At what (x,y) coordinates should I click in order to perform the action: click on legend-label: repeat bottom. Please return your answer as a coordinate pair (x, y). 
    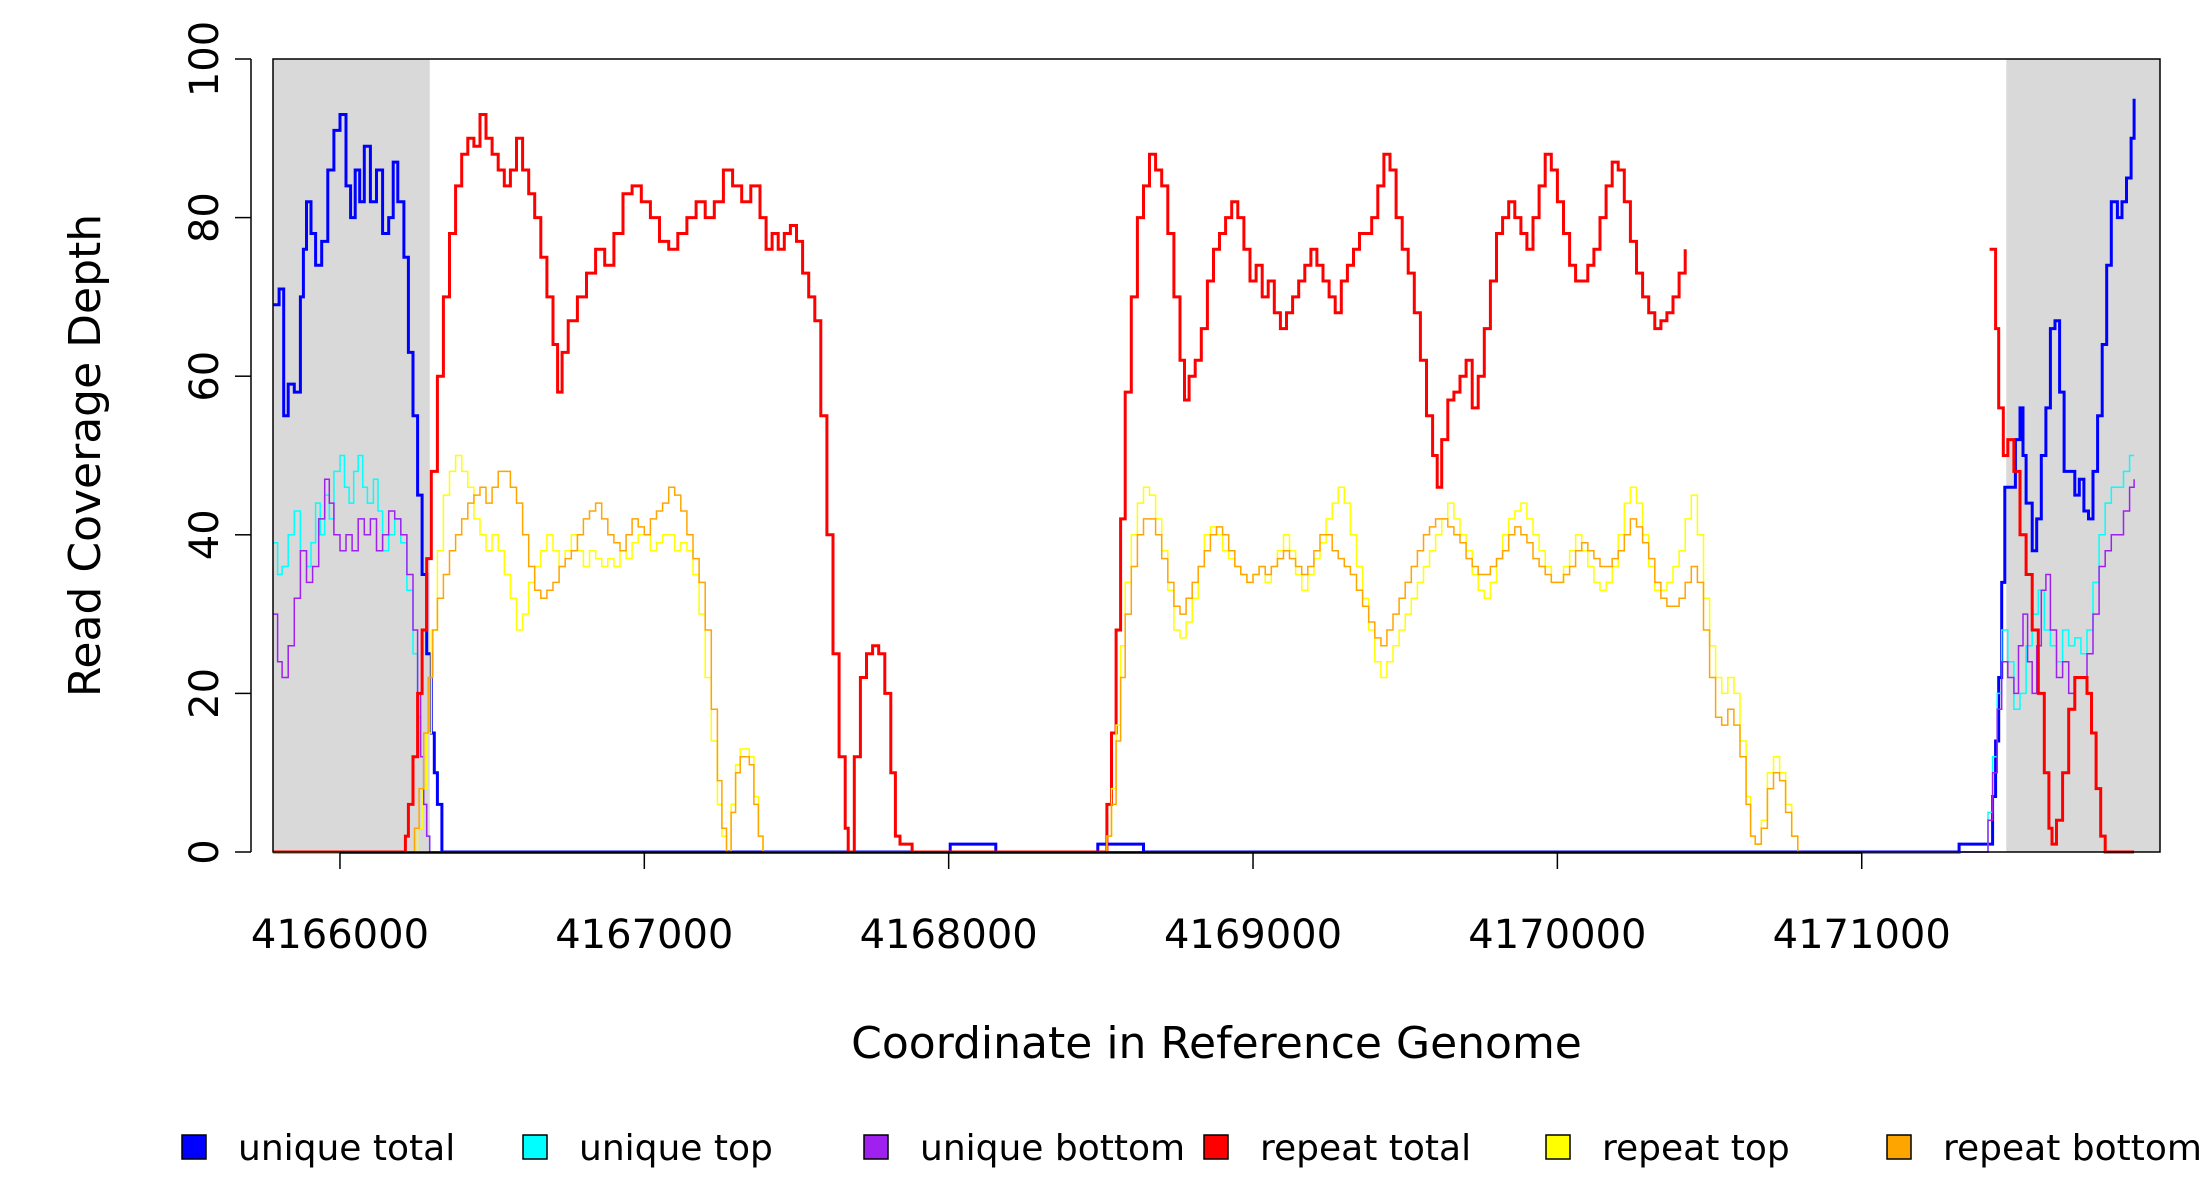
    Looking at the image, I should click on (2071, 1148).